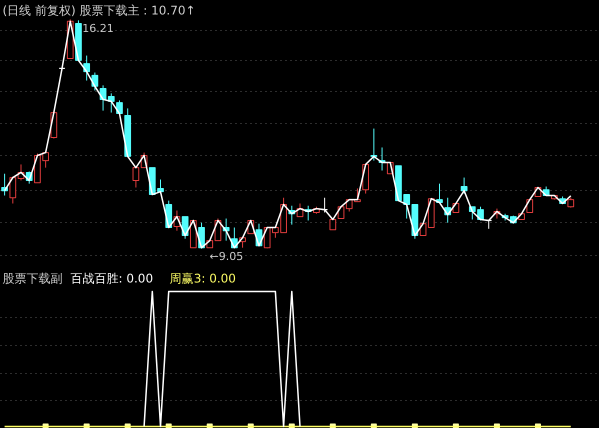 Image resolution: width=599 pixels, height=428 pixels. What do you see at coordinates (98, 28) in the screenshot?
I see `annotation: 16.21` at bounding box center [98, 28].